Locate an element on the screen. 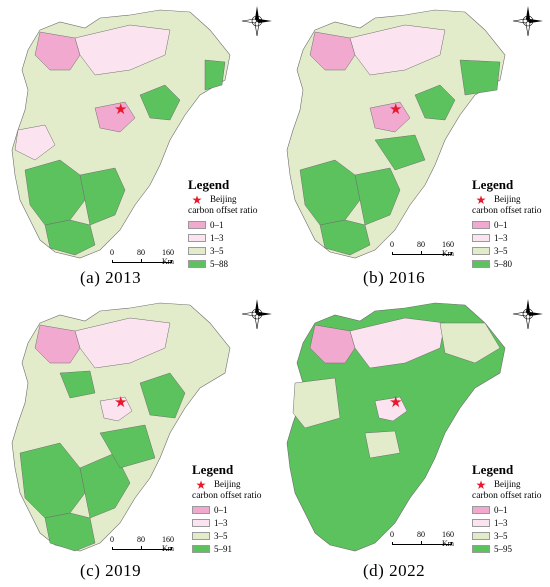 The height and width of the screenshot is (587, 550). class-label: 5–80 is located at coordinates (503, 263).